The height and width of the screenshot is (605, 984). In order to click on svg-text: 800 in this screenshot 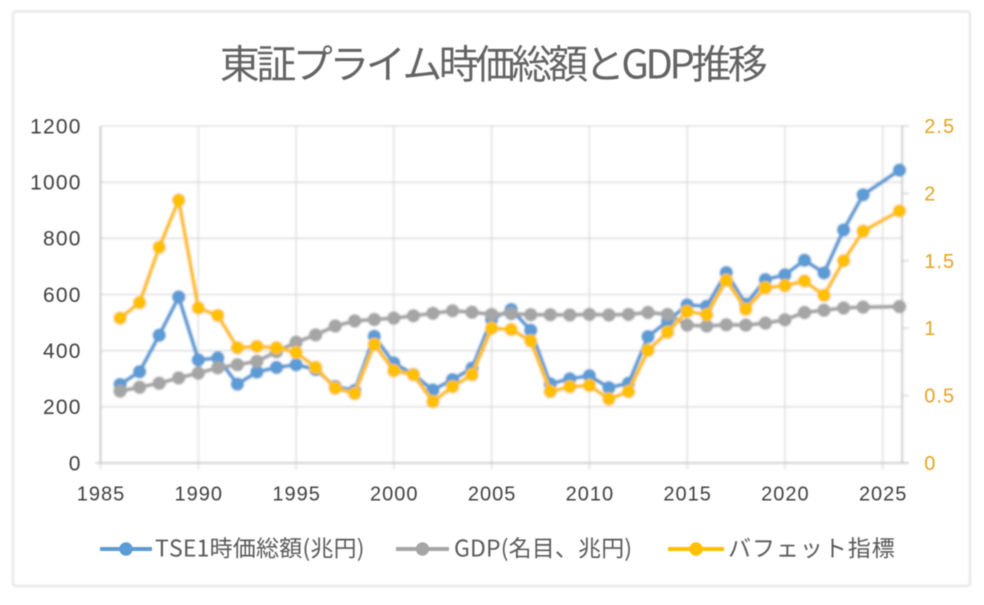, I will do `click(62, 239)`.